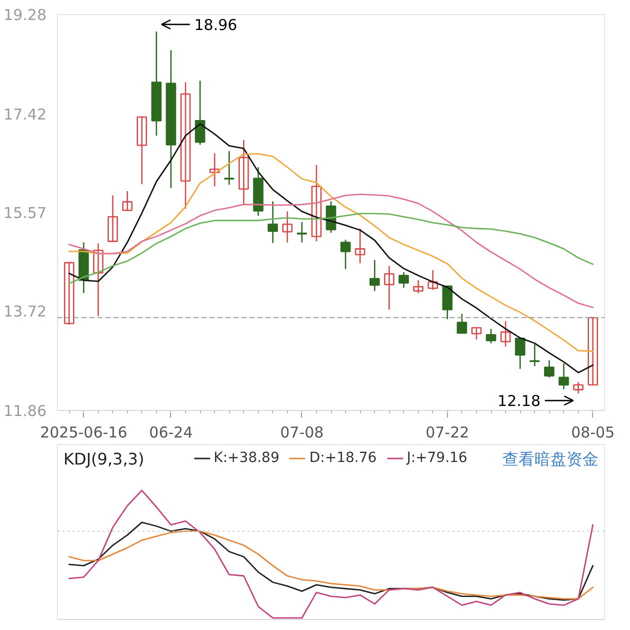  I want to click on y-tick-label: 11.86, so click(25, 411).